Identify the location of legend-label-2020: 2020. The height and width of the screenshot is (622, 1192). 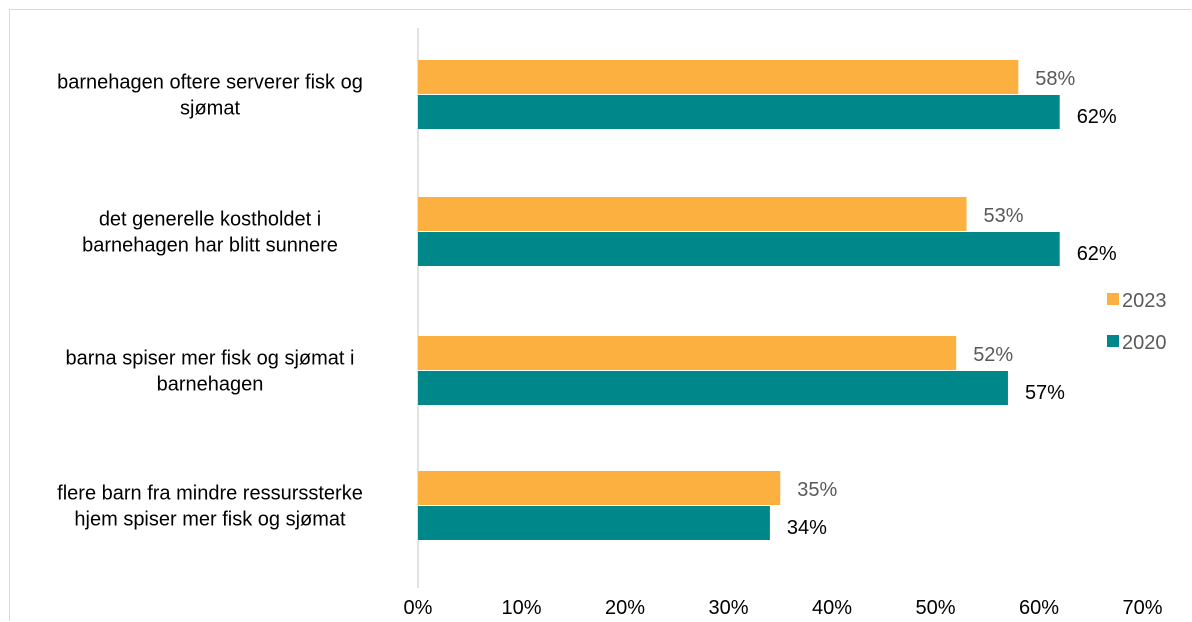
(1144, 343).